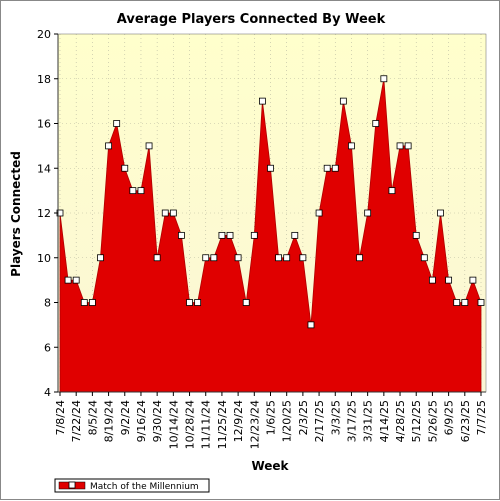 This screenshot has height=501, width=500. Describe the element at coordinates (47, 303) in the screenshot. I see `y-tick-label: 8` at that location.